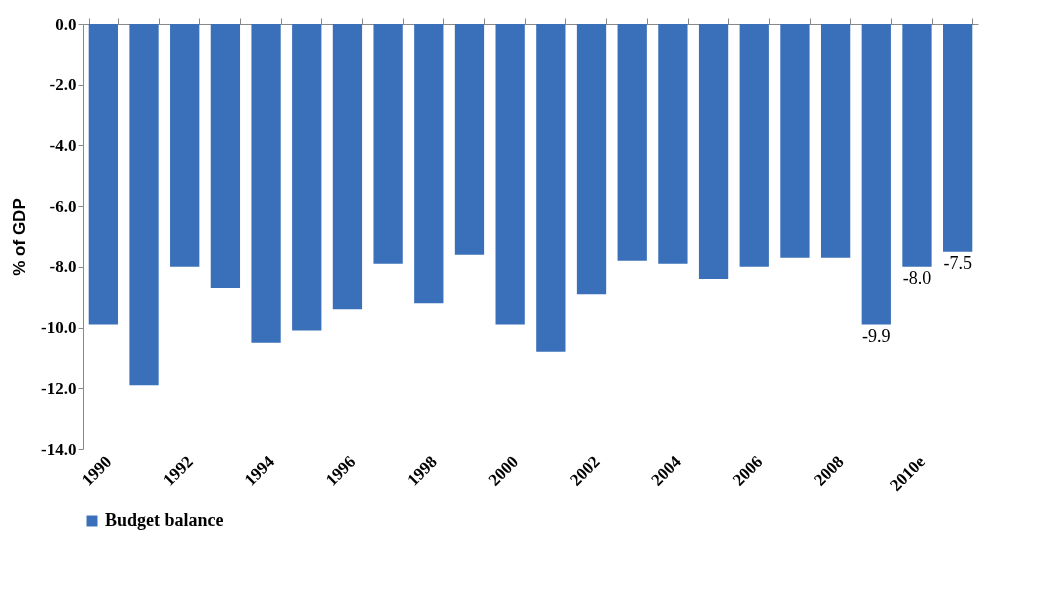 This screenshot has width=1048, height=600. What do you see at coordinates (59, 328) in the screenshot?
I see `y-tick-label: -10.0` at bounding box center [59, 328].